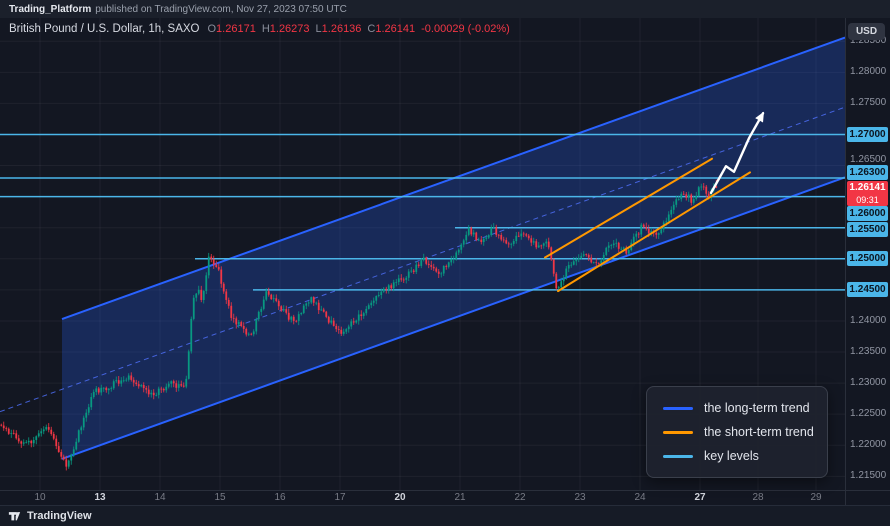 The height and width of the screenshot is (526, 890). I want to click on time-tick-label: 17, so click(340, 497).